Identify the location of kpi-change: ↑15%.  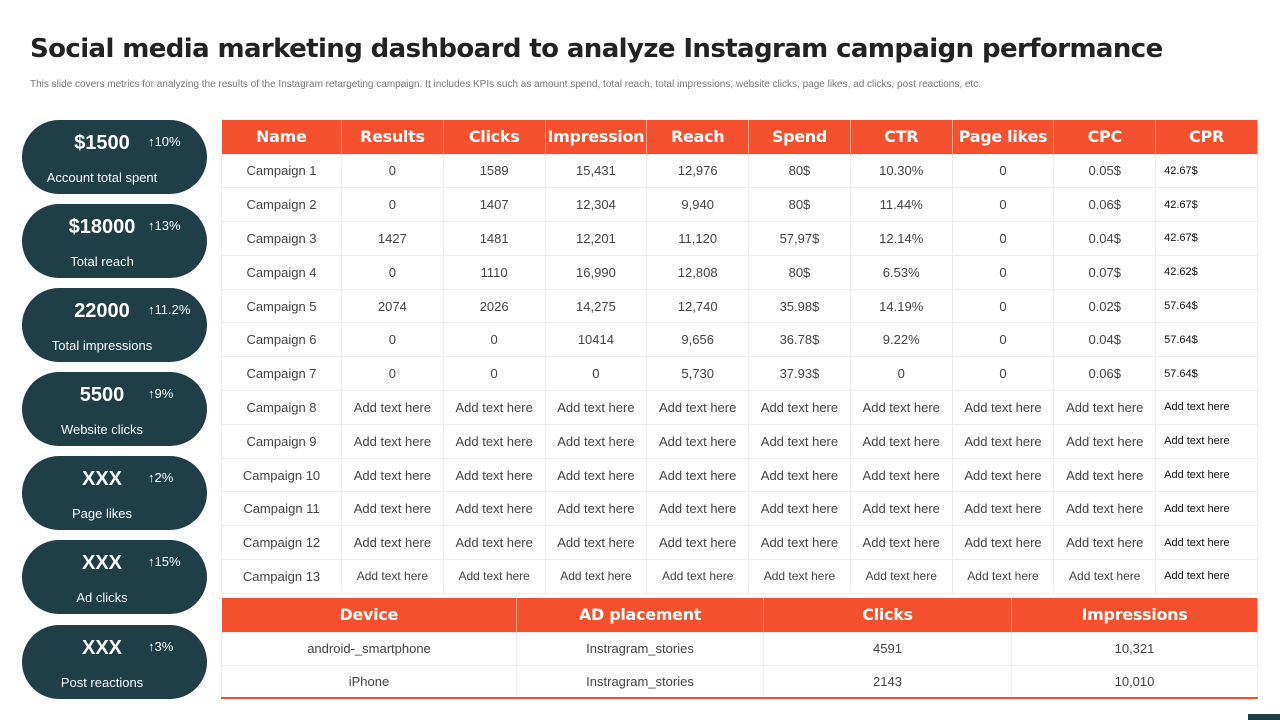
(164, 561).